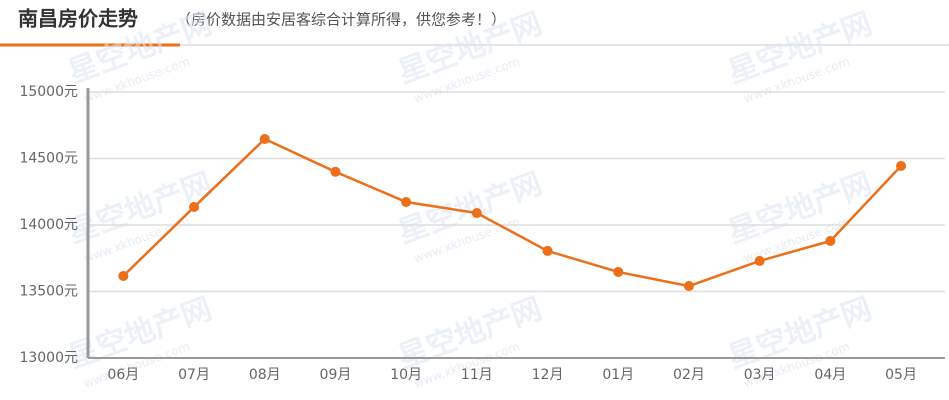  I want to click on x-tick-label: 07月, so click(194, 375).